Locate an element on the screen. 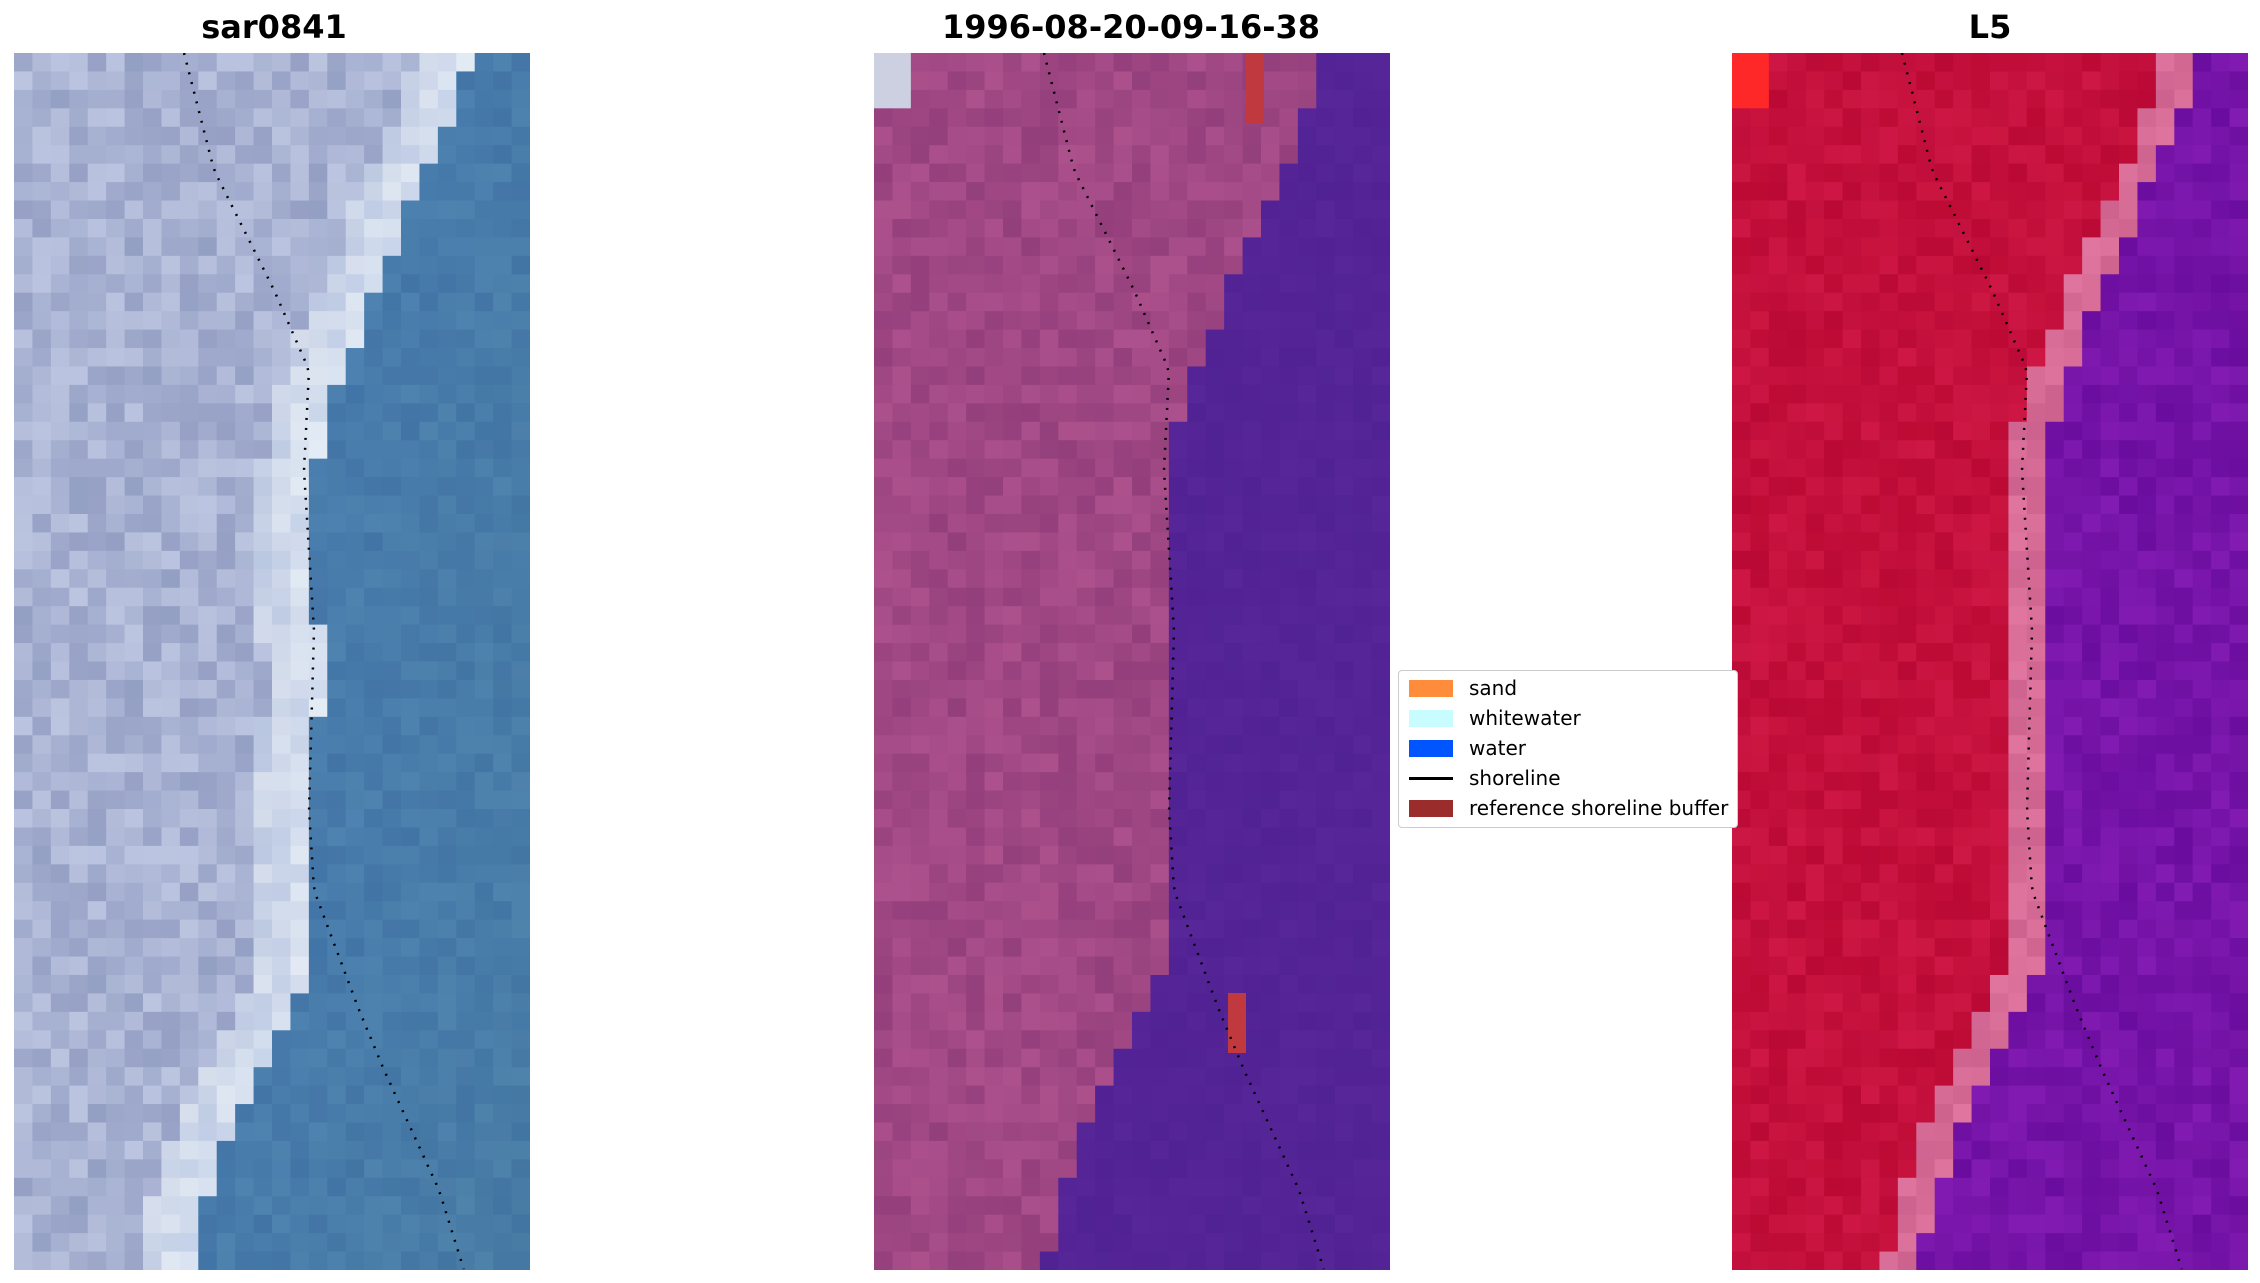 Image resolution: width=2260 pixels, height=1283 pixels. legend-item-reference-buffer: reference shoreline buffer is located at coordinates (1568, 808).